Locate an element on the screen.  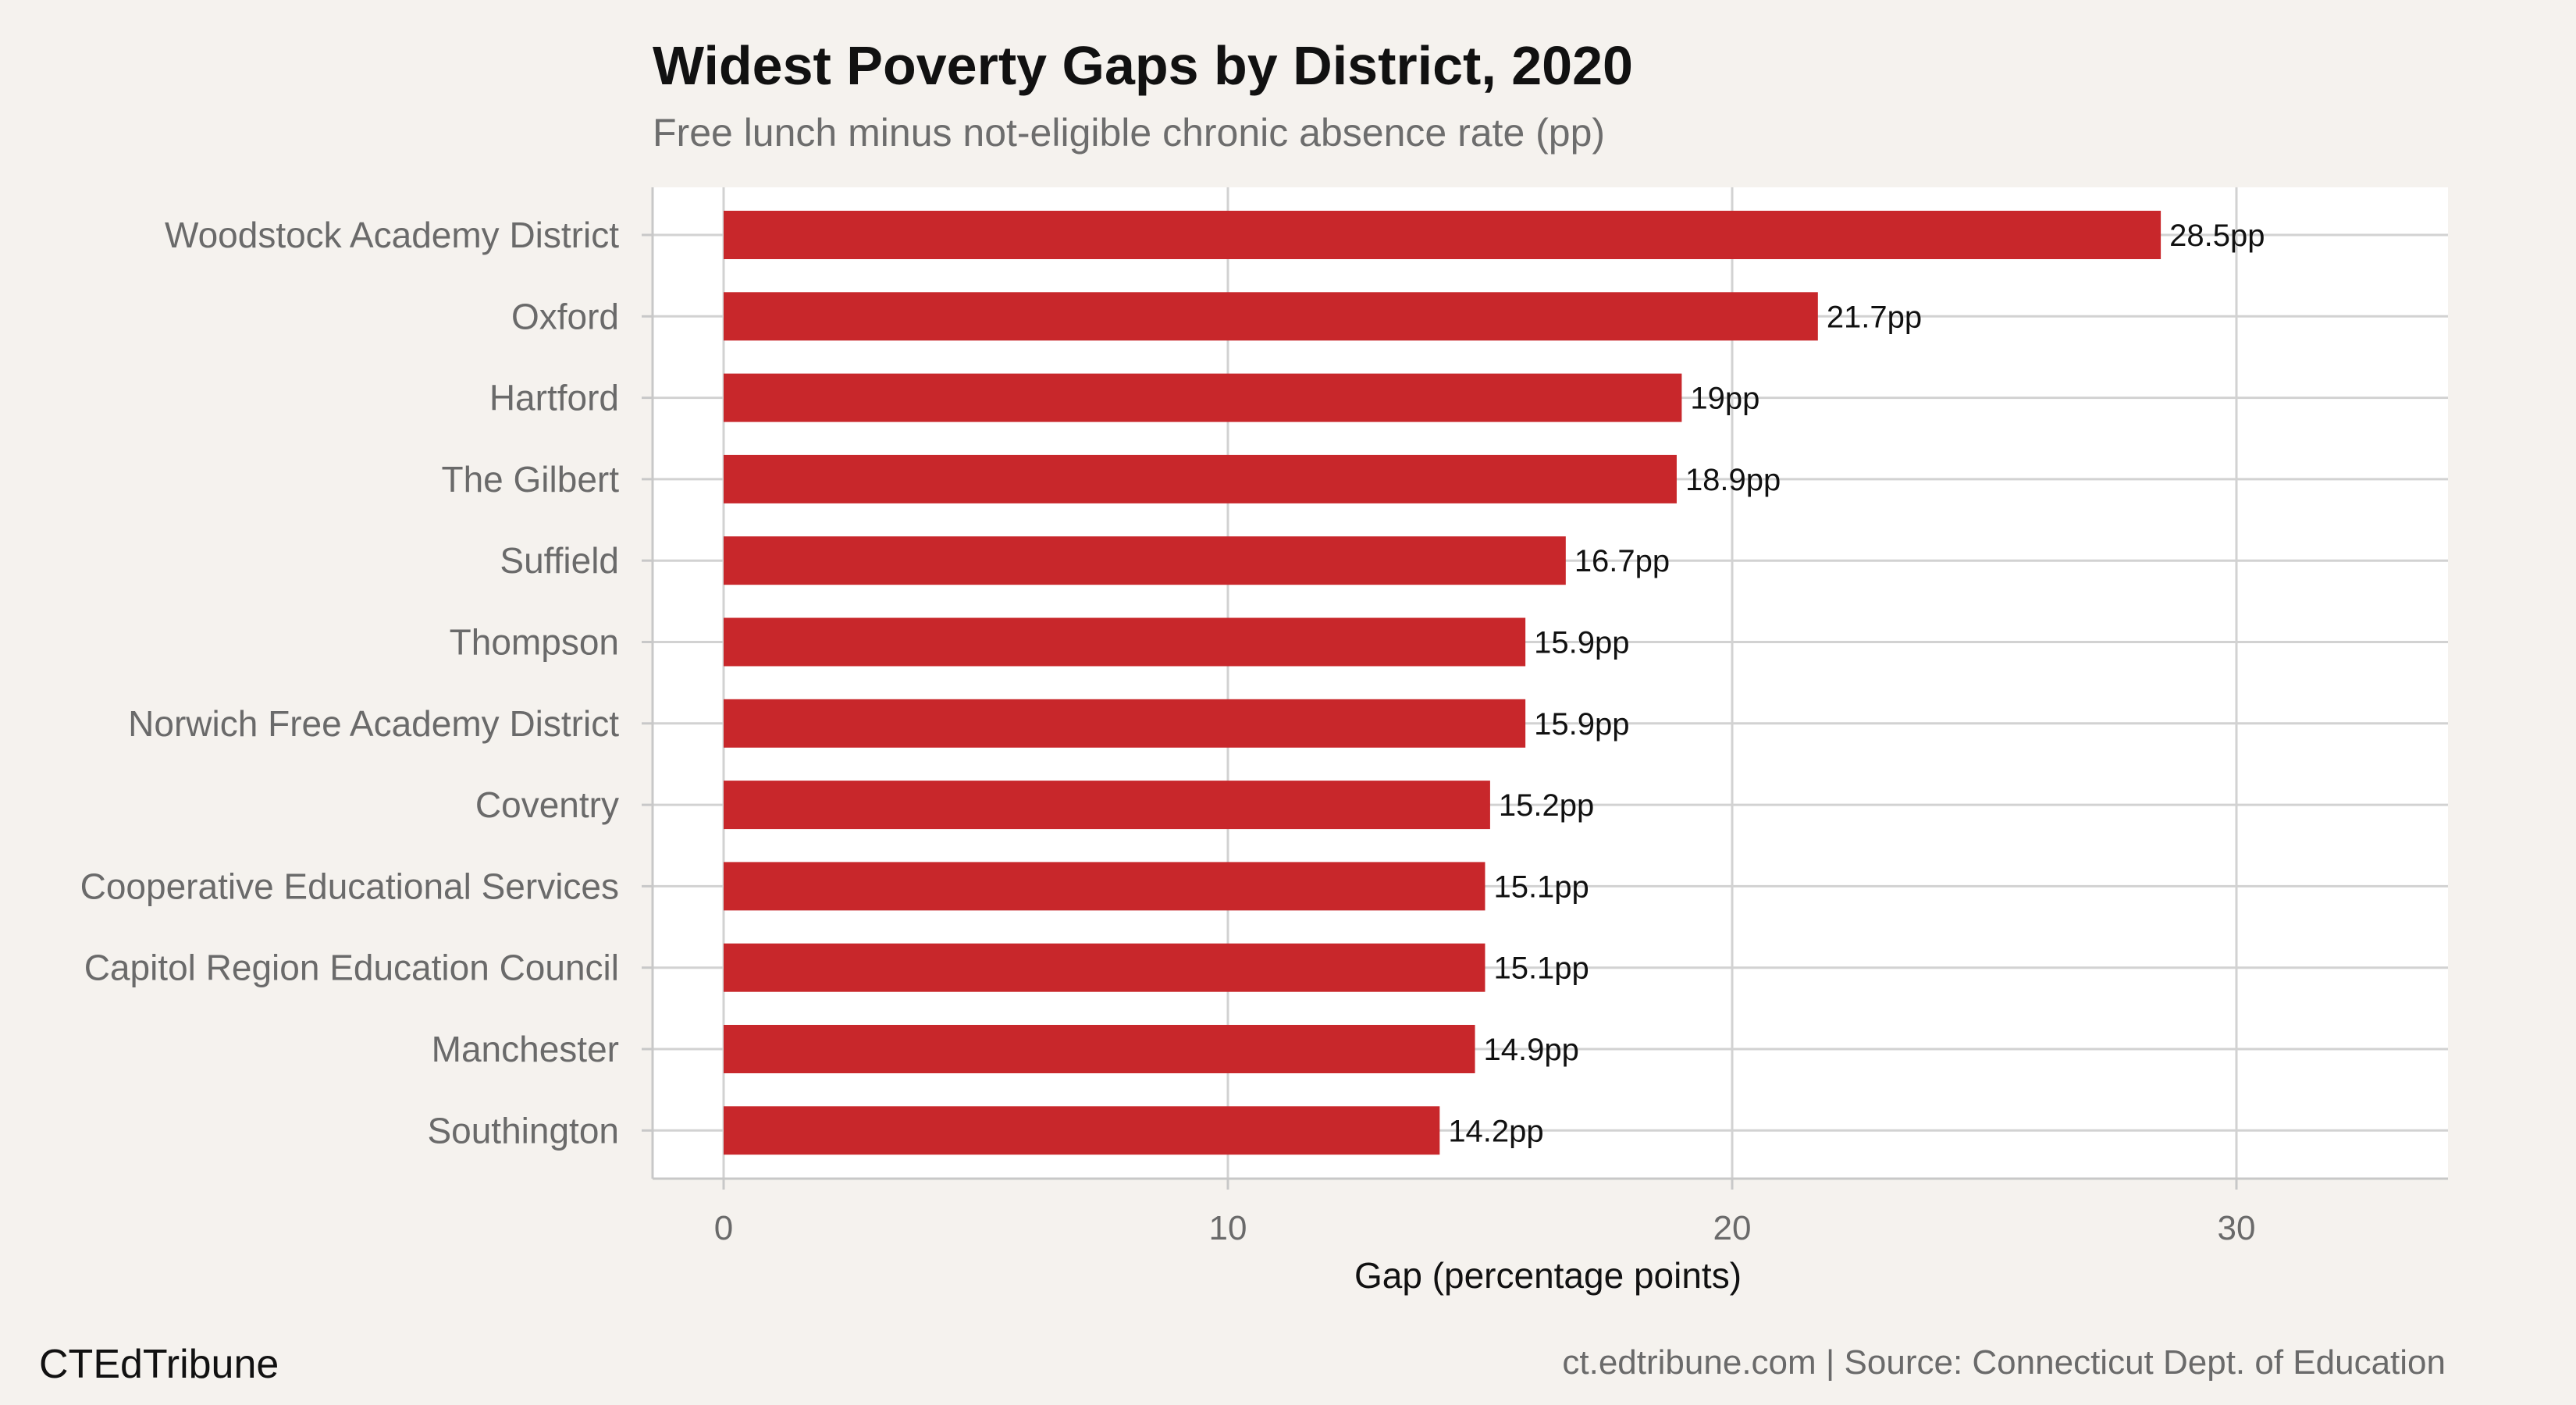
category-label: Woodstock Academy District is located at coordinates (392, 235).